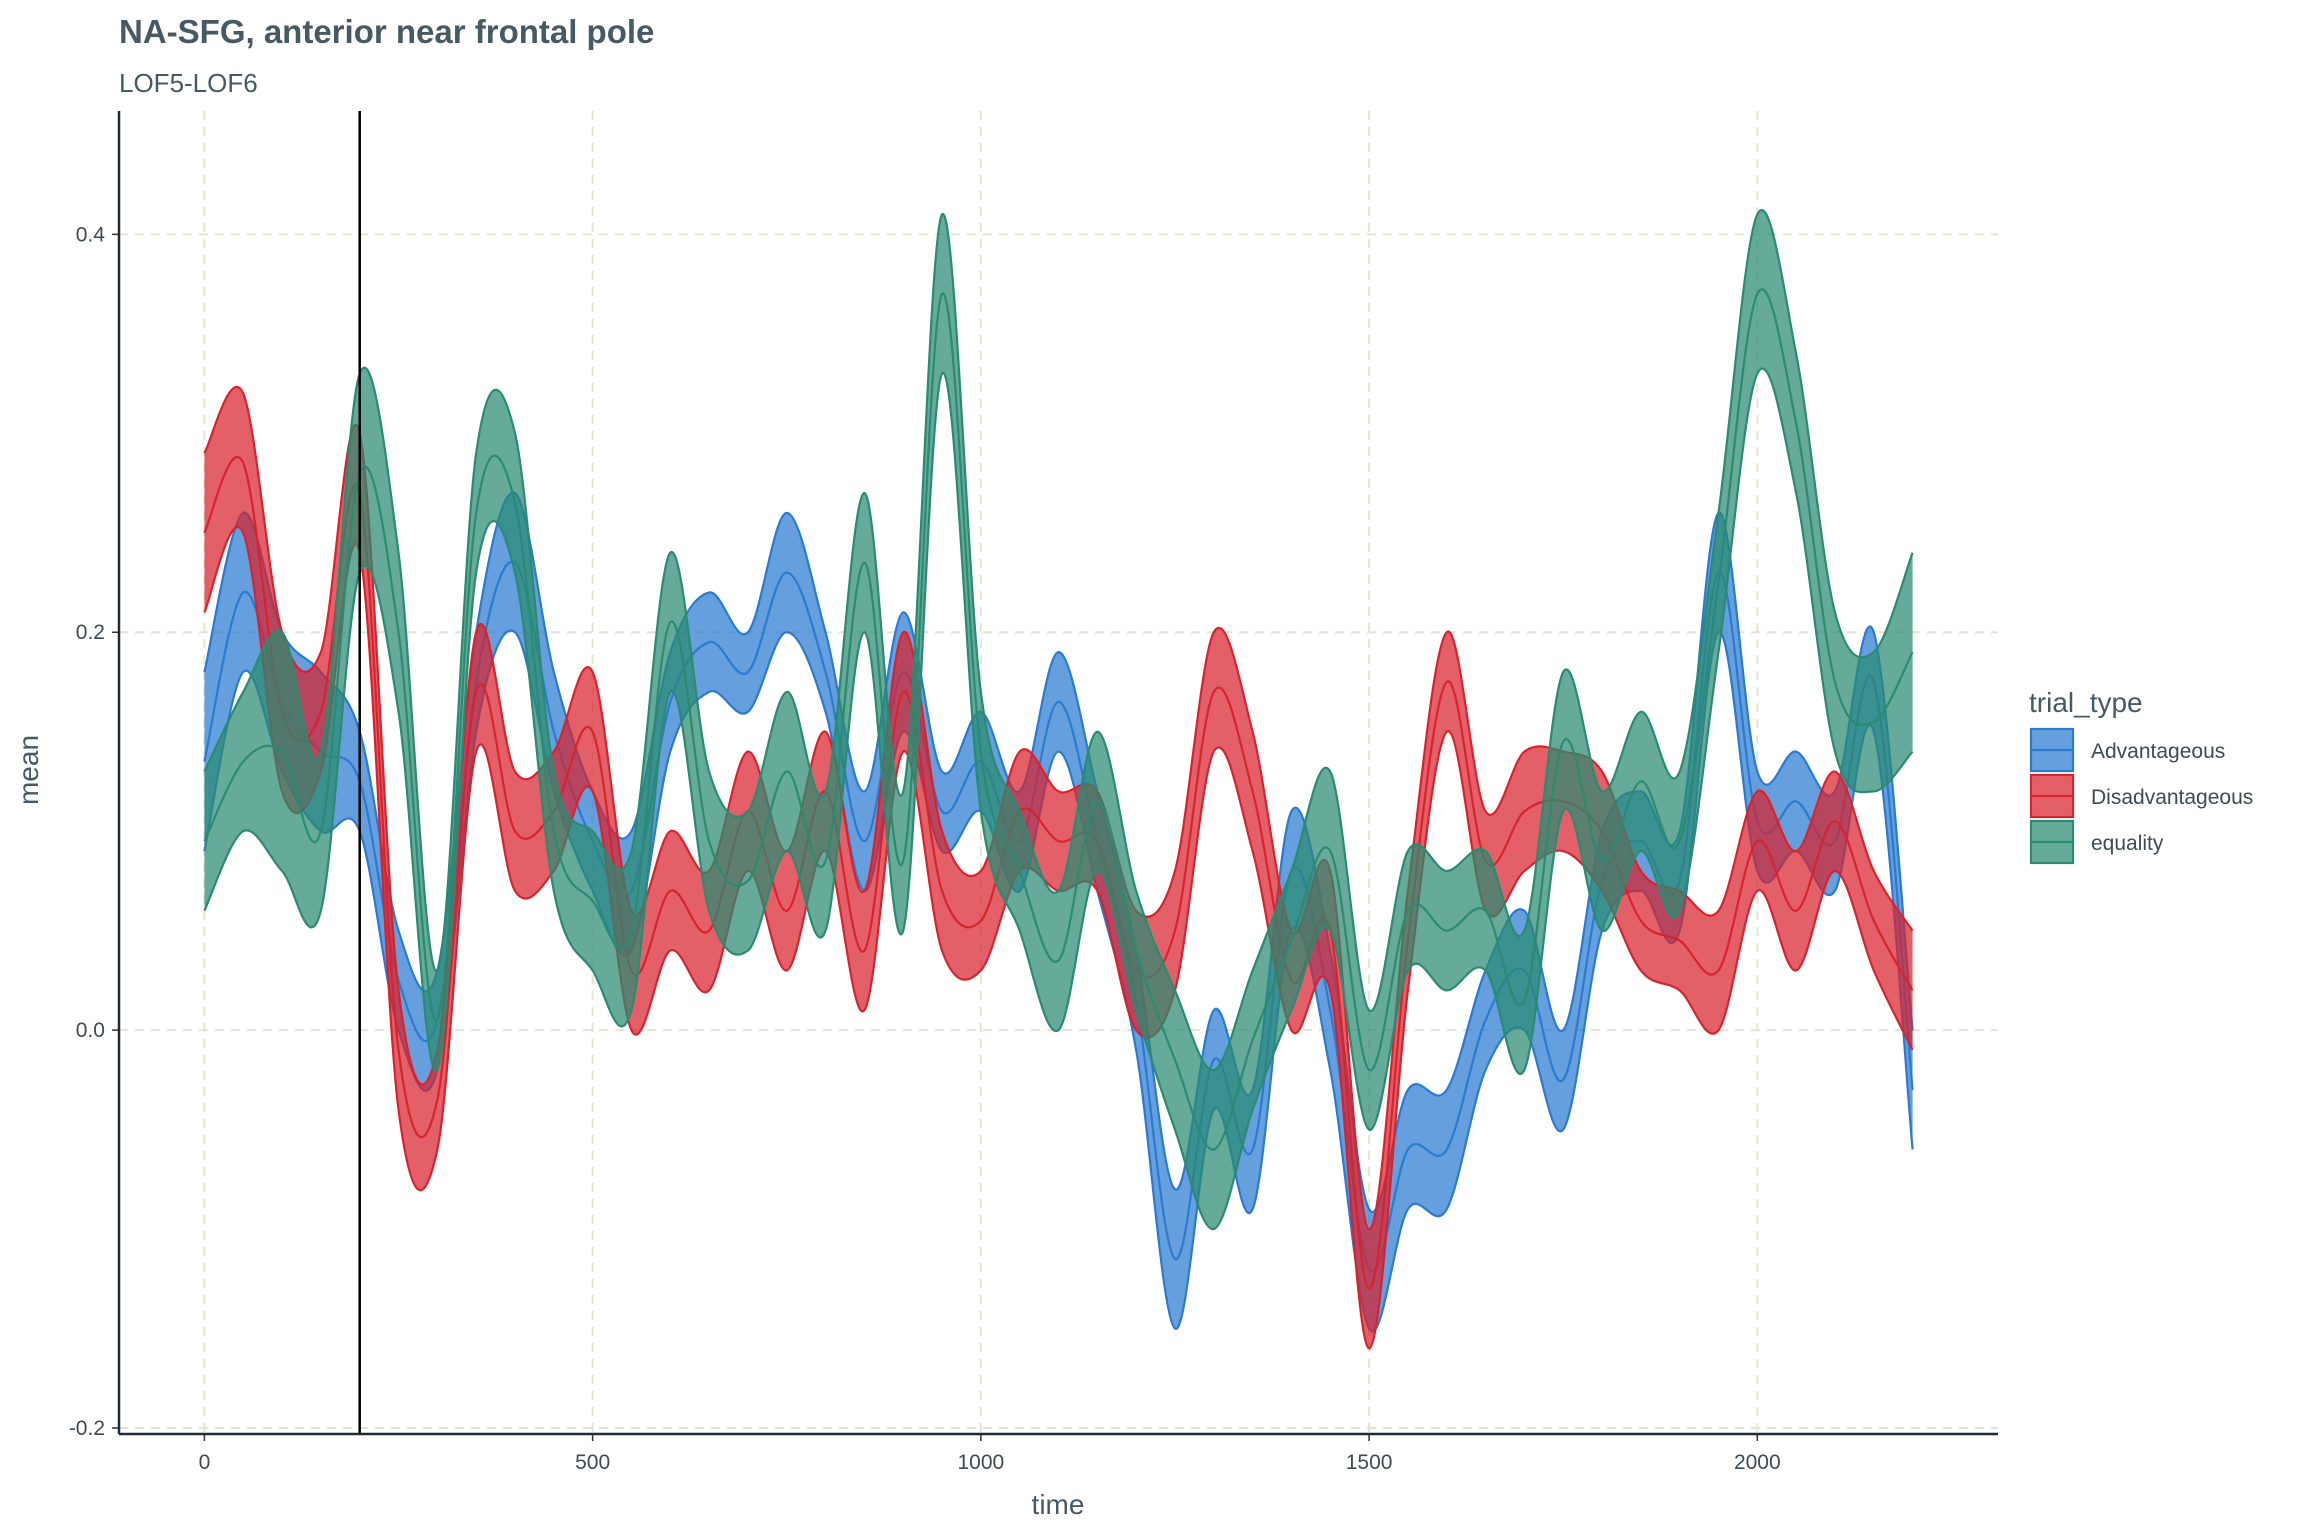 The height and width of the screenshot is (1536, 2304). I want to click on y-tick-label: 0.2, so click(90, 632).